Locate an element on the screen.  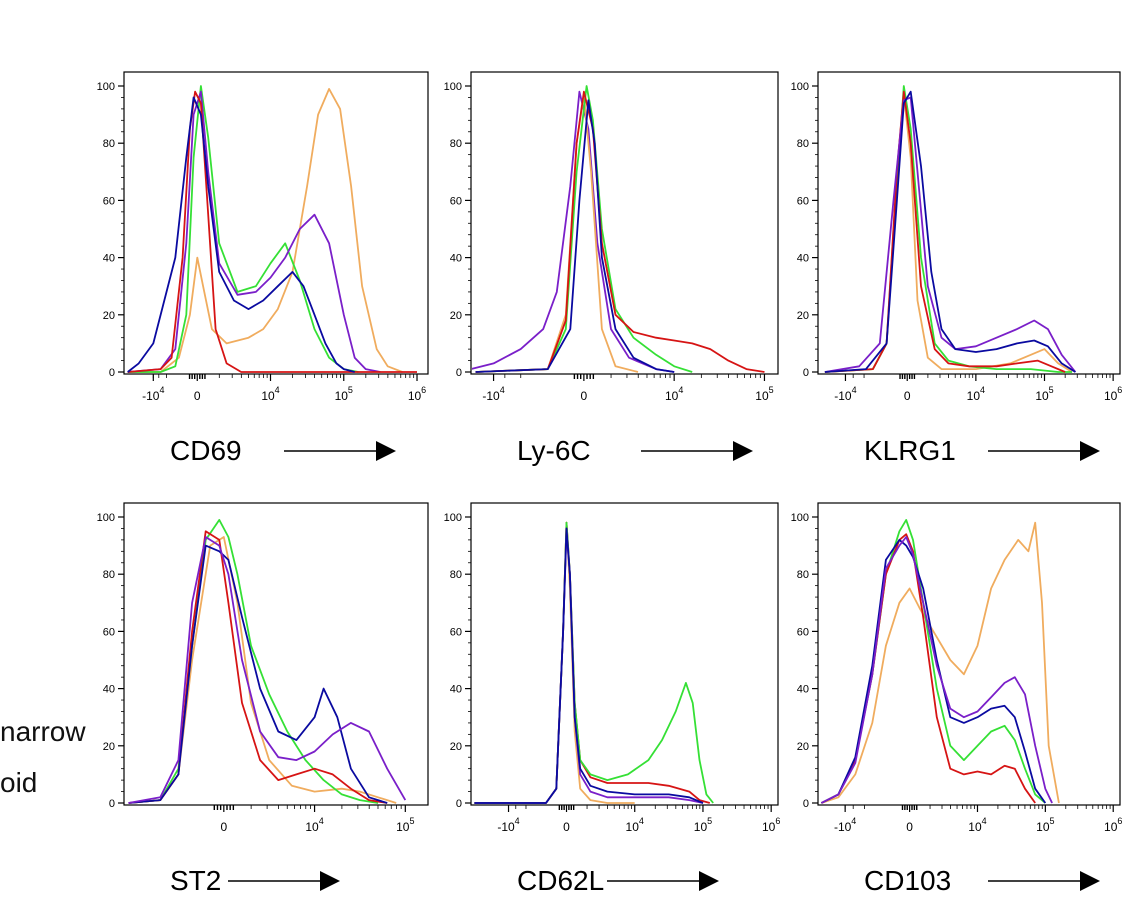
histogram-panel-cd103: 0 20 40 60 80 100 -104 0 10⁴ 10⁵ 10⁶ CD103 is located at coordinates (956, 699).